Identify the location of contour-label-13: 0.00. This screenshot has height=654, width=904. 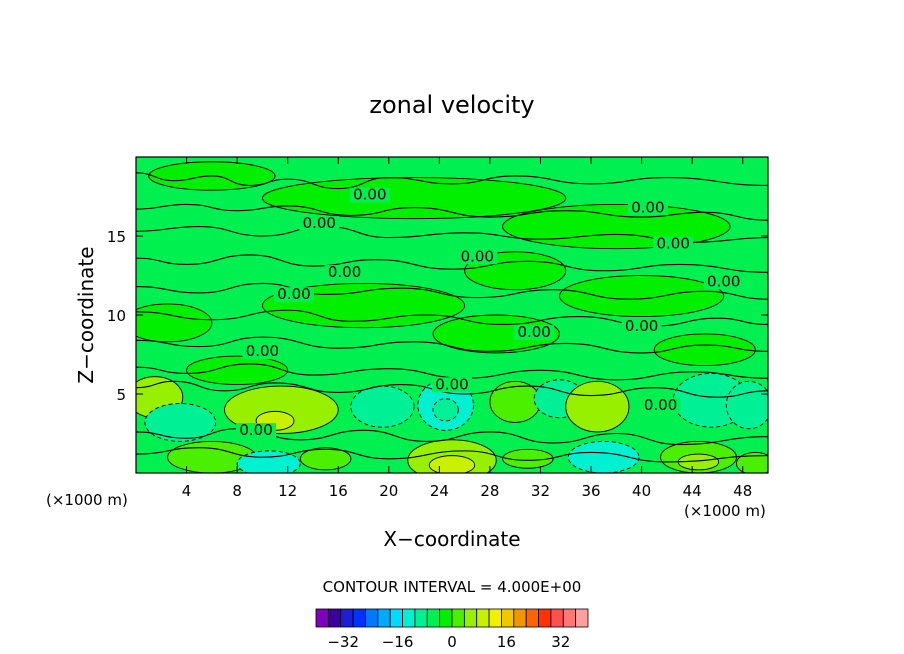
(255, 430).